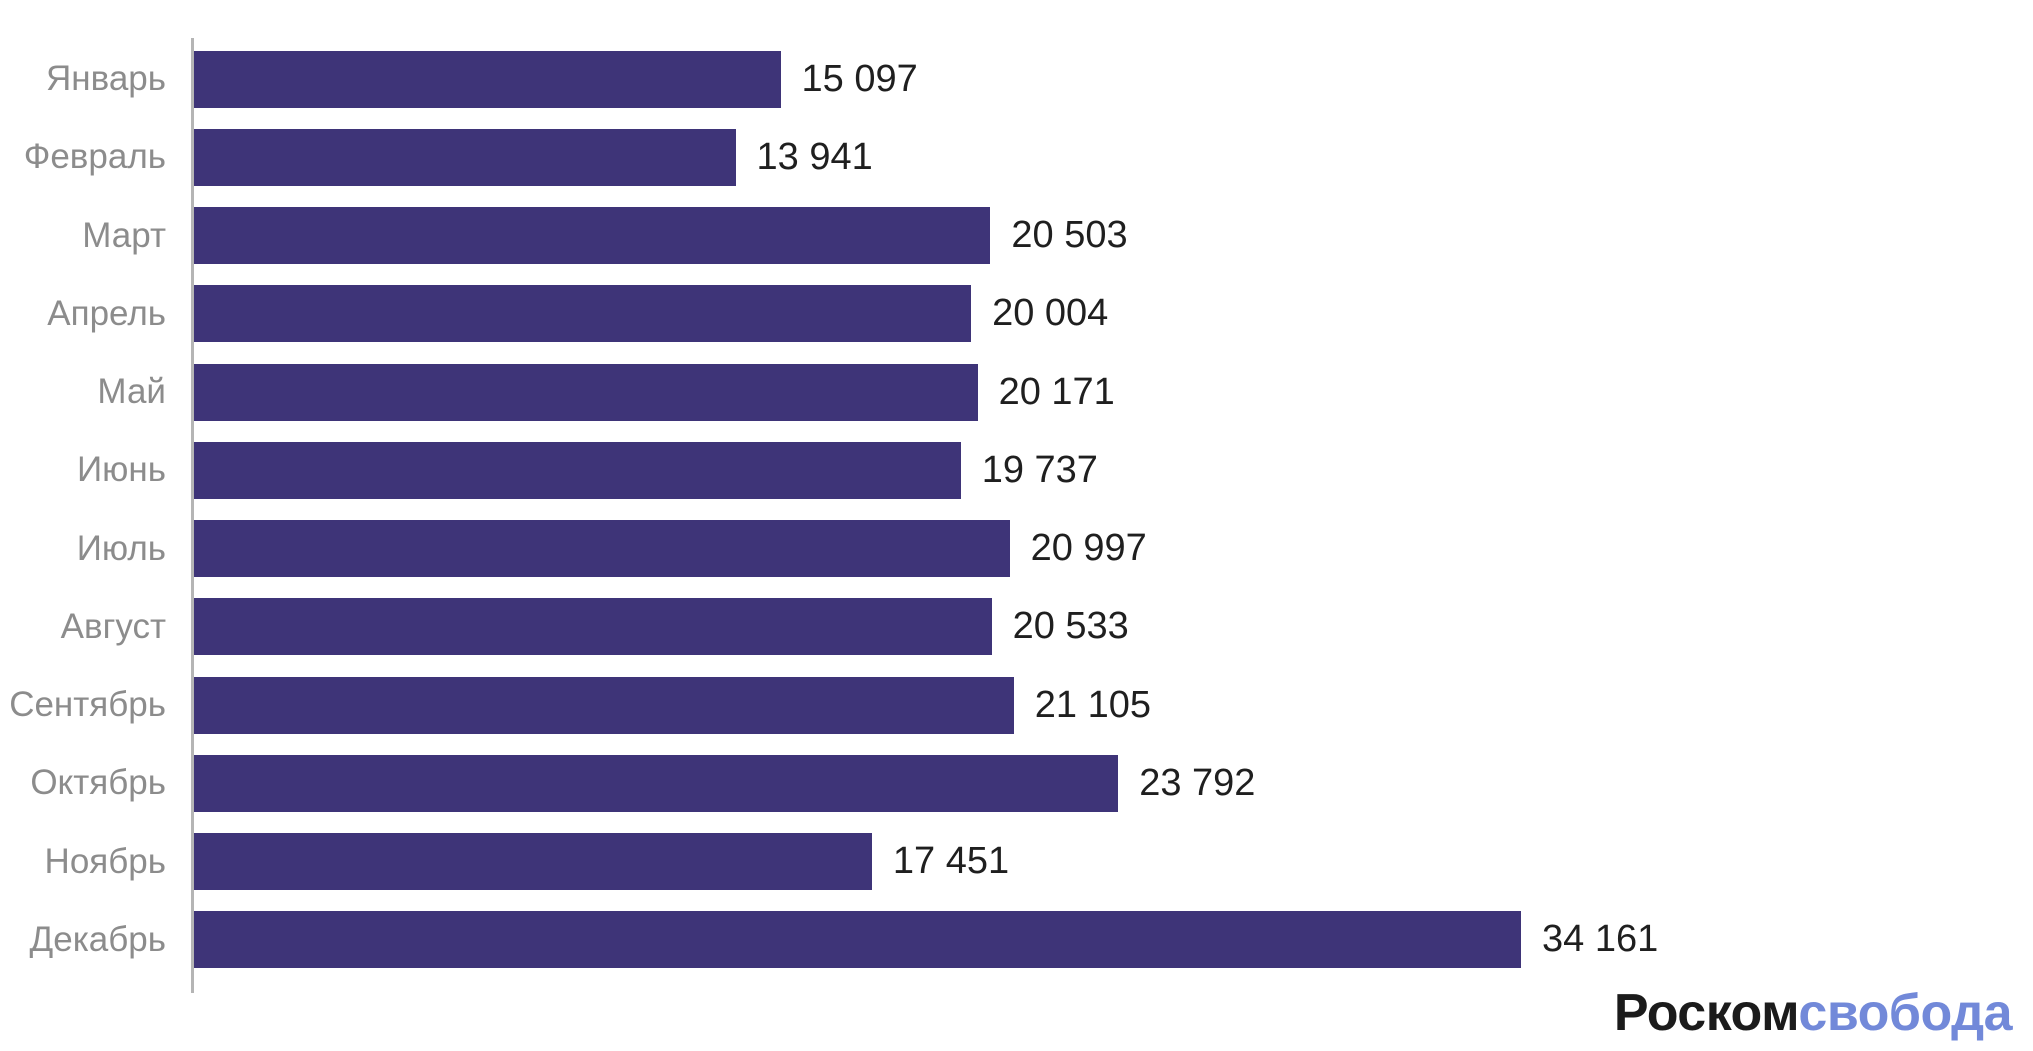 The height and width of the screenshot is (1051, 2033). What do you see at coordinates (859, 78) in the screenshot?
I see `value-label: 15 097` at bounding box center [859, 78].